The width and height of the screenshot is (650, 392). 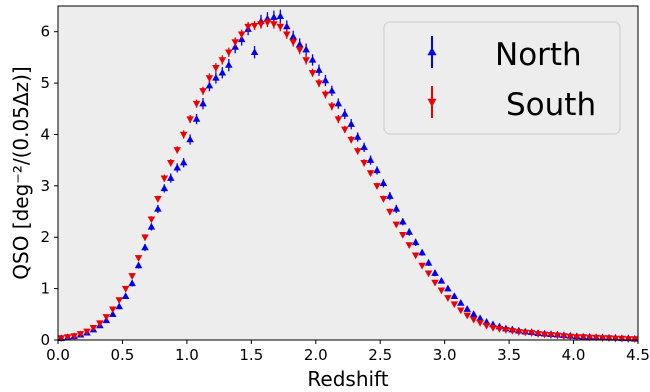 What do you see at coordinates (45, 186) in the screenshot?
I see `y-tick-label: 3` at bounding box center [45, 186].